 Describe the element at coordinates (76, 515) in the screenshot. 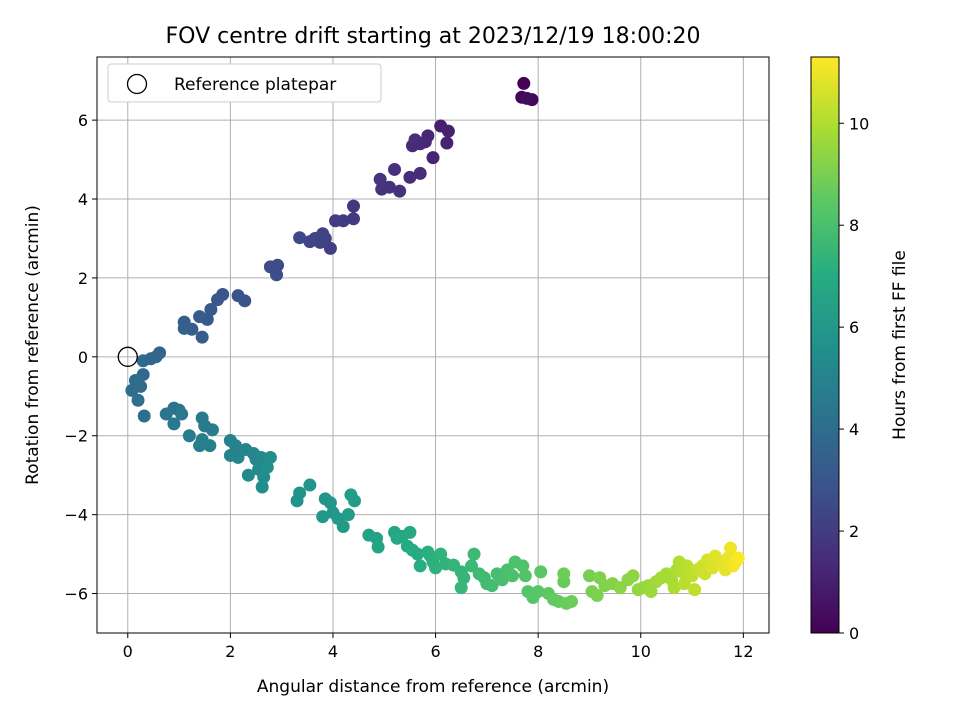

I see `y-tick-label: −4` at that location.